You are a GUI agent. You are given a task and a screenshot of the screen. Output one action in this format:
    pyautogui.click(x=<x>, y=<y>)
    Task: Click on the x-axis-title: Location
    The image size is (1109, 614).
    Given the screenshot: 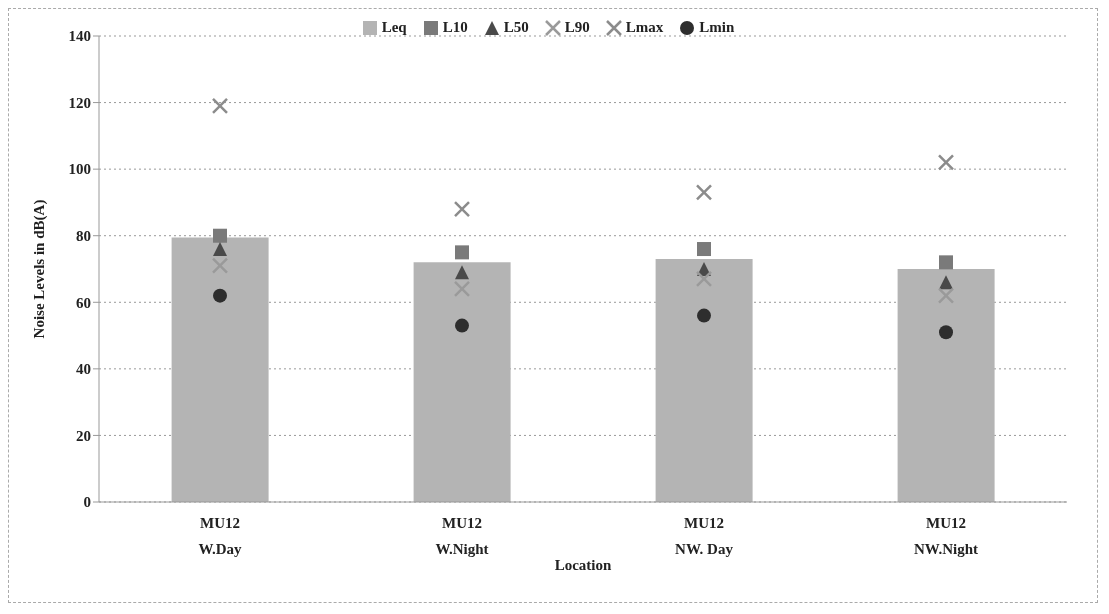 What is the action you would take?
    pyautogui.click(x=583, y=565)
    